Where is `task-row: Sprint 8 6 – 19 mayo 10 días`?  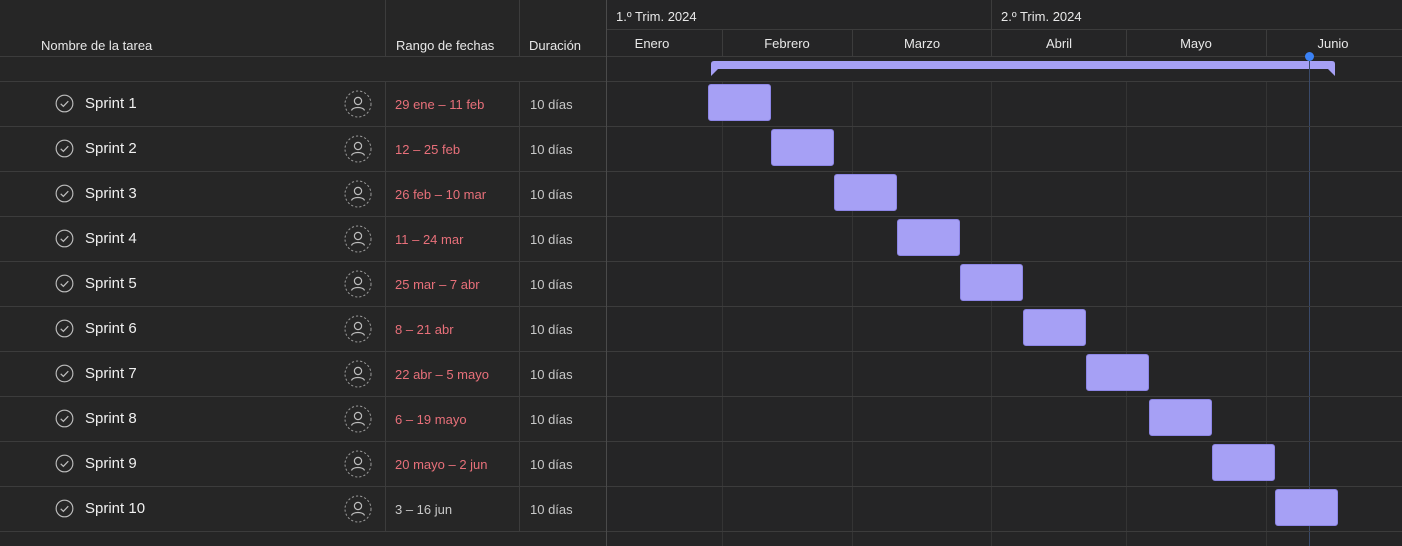
task-row: Sprint 8 6 – 19 mayo 10 días is located at coordinates (303, 419).